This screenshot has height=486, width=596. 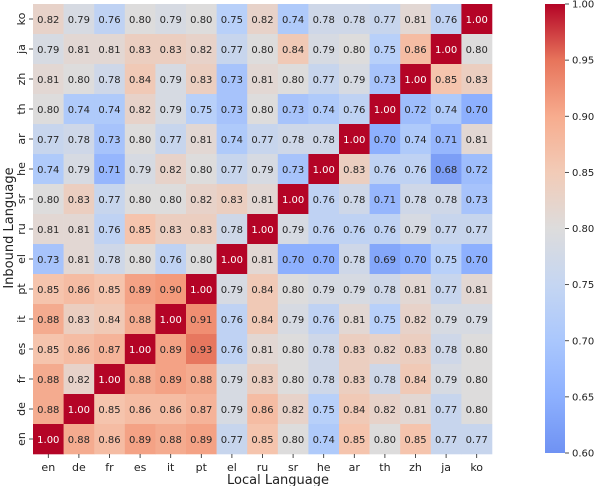 What do you see at coordinates (262, 320) in the screenshot?
I see `cell-value-label: 0.84` at bounding box center [262, 320].